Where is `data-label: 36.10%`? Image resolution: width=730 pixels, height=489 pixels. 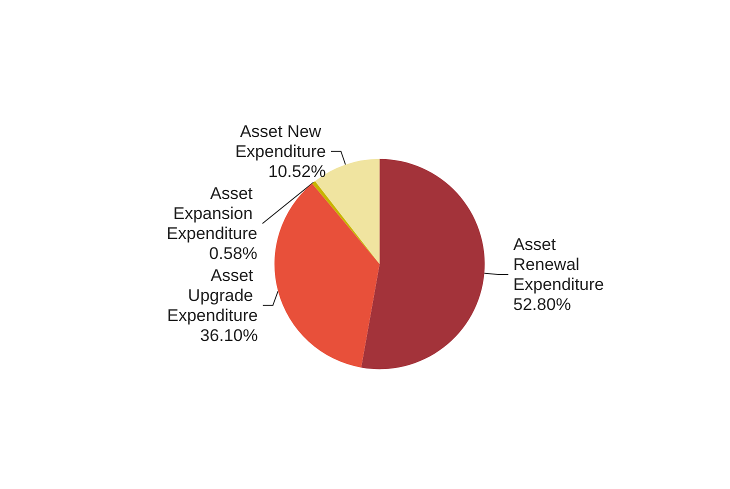 data-label: 36.10% is located at coordinates (229, 335).